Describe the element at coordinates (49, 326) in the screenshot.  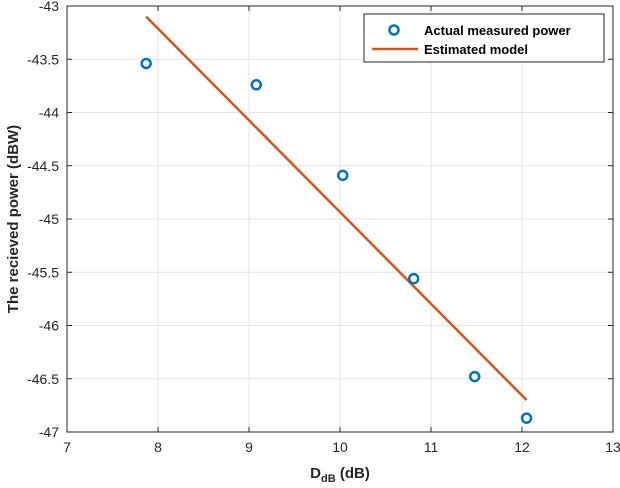
I see `y-tick-label: -46` at that location.